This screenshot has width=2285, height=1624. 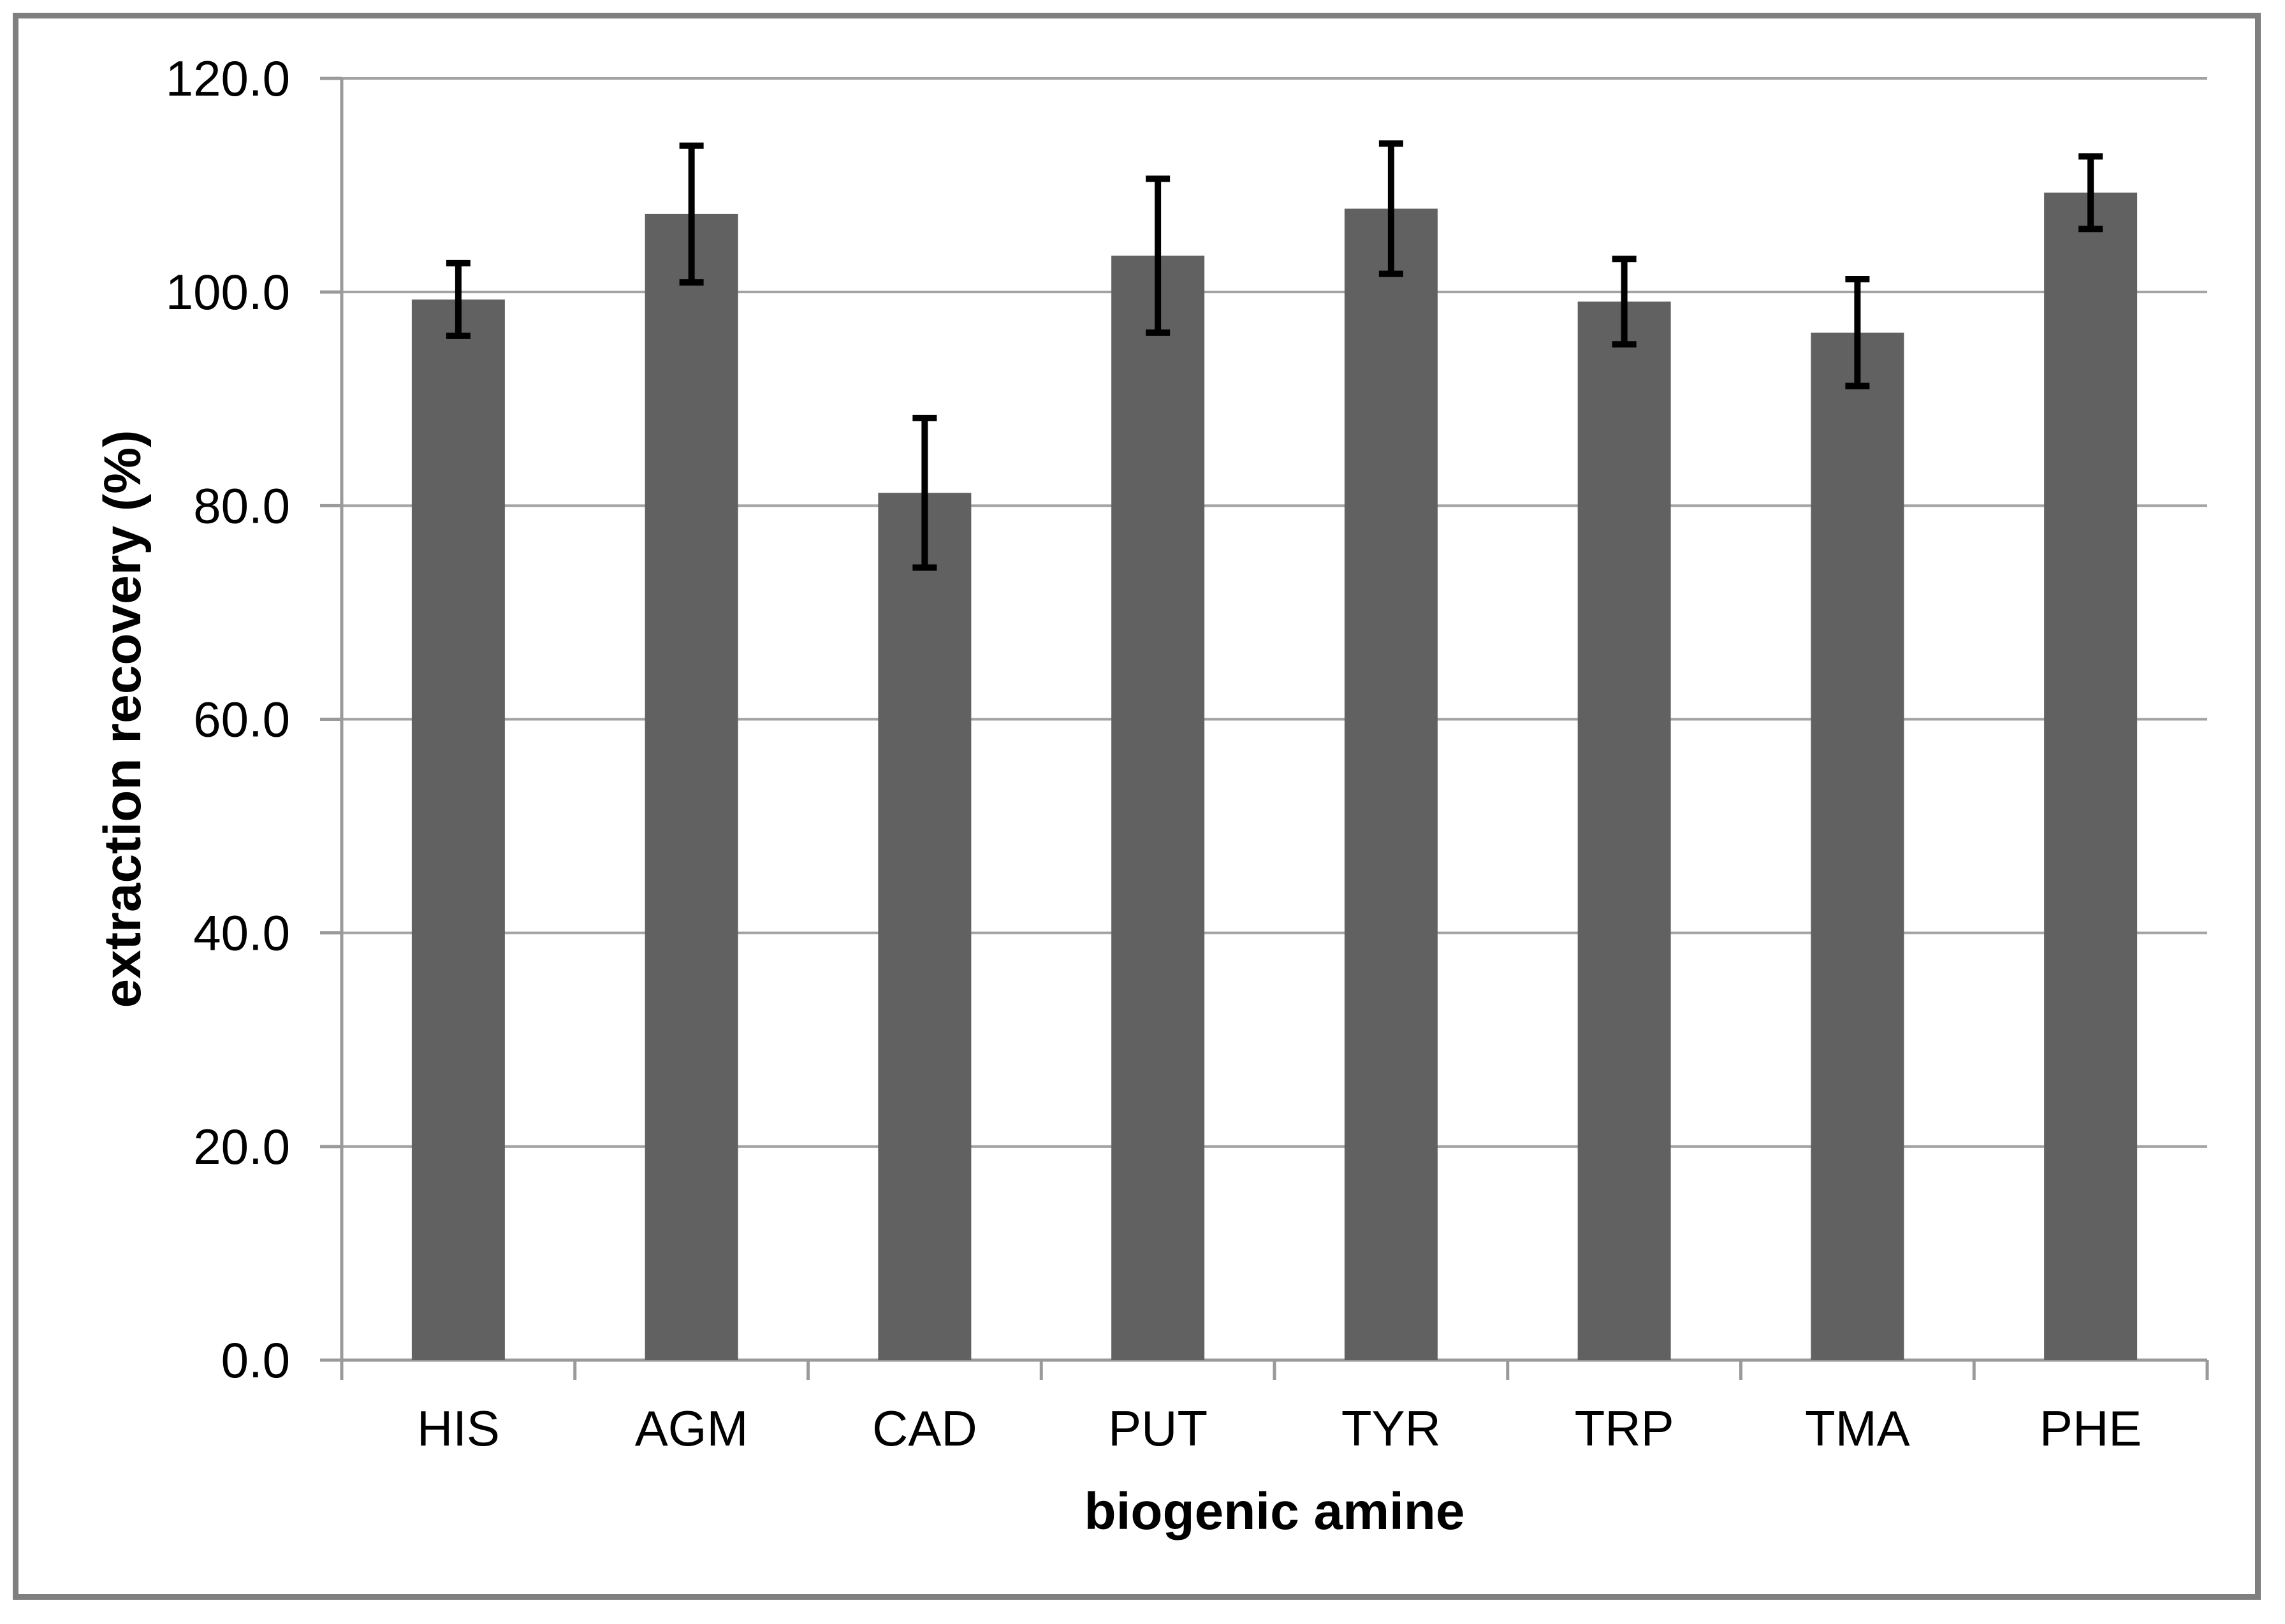 What do you see at coordinates (925, 1428) in the screenshot?
I see `category-label-CAD: CAD` at bounding box center [925, 1428].